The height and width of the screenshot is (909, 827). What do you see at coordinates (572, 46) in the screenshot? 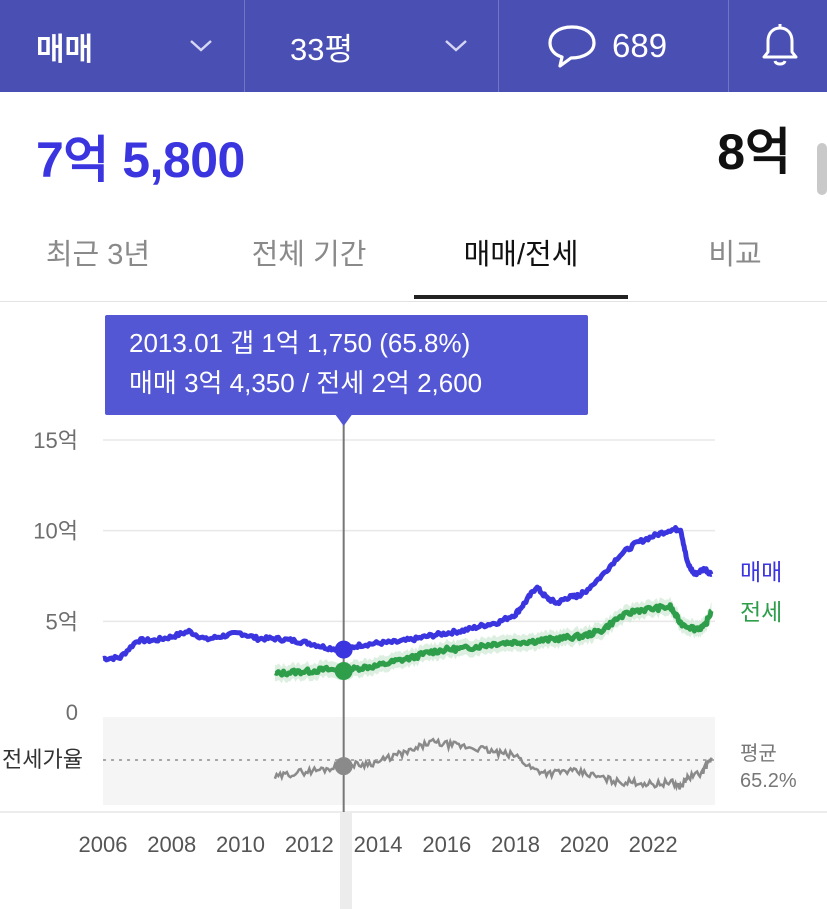
I see `speech-bubble-icon` at bounding box center [572, 46].